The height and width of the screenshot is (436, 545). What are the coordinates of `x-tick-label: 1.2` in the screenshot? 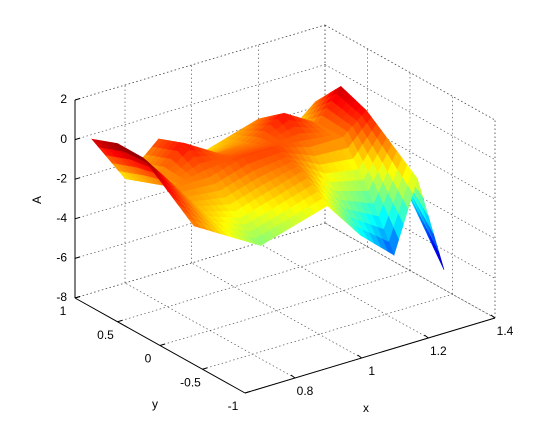 It's located at (438, 351).